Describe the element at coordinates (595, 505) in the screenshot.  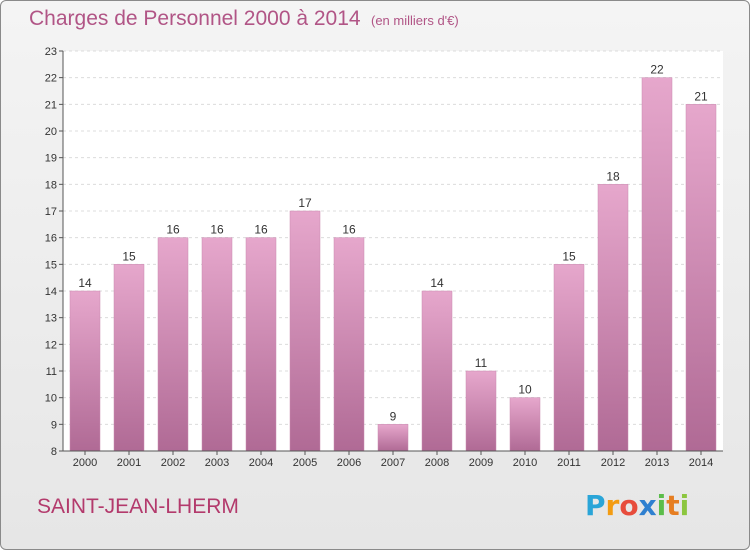
I see `logo-letter: P` at that location.